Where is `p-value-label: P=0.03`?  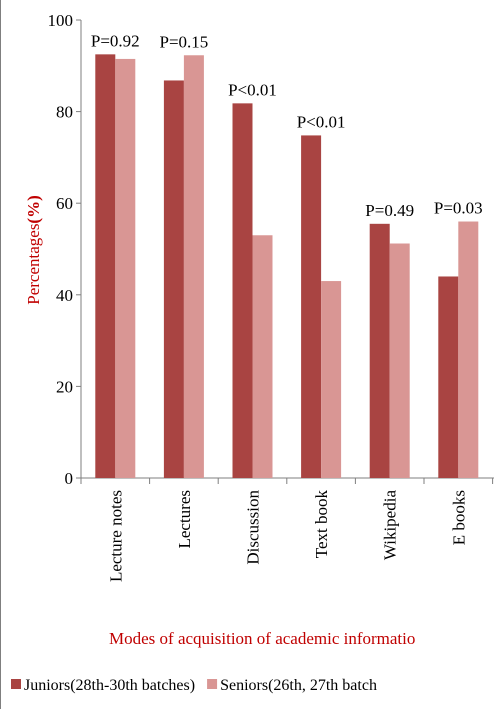
p-value-label: P=0.03 is located at coordinates (458, 208).